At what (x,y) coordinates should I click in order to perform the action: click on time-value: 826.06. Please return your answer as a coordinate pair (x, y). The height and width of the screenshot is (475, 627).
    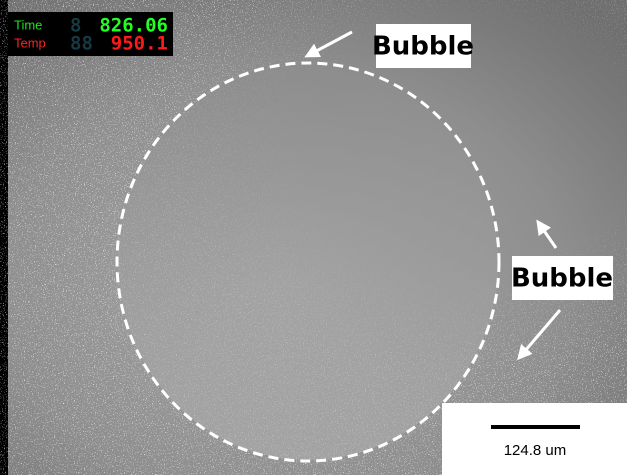
    Looking at the image, I should click on (133, 26).